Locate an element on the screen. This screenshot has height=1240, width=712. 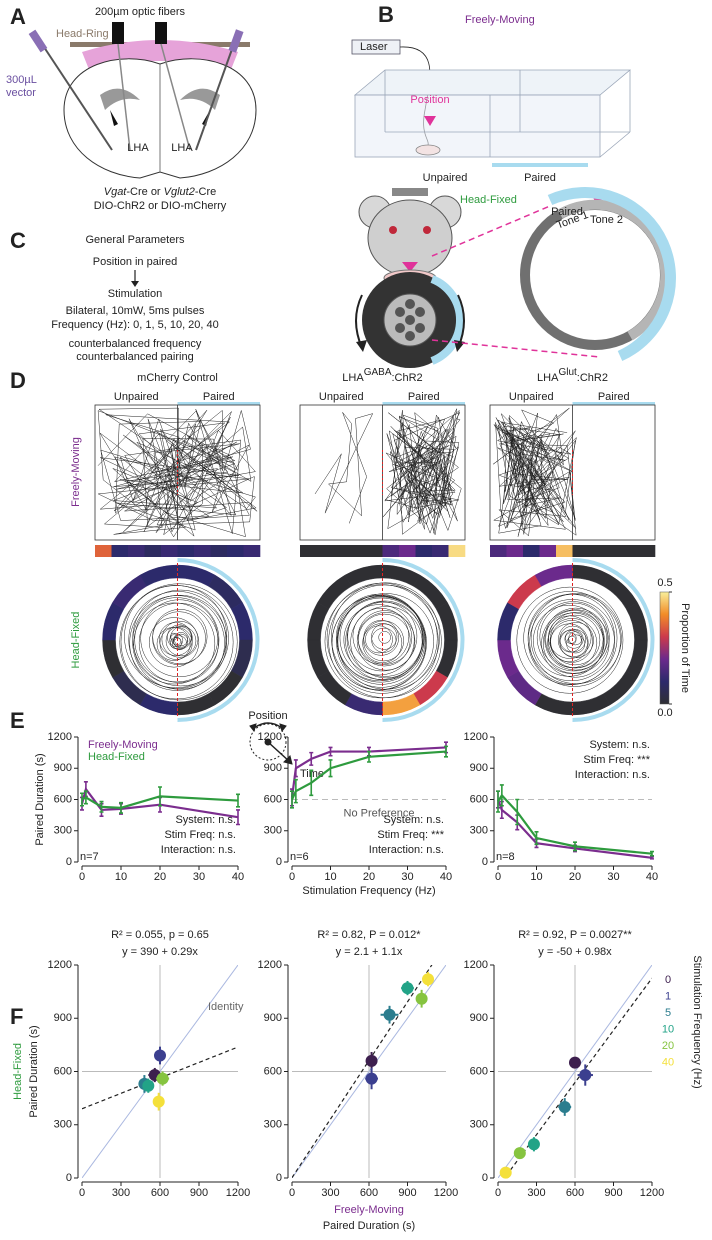
plot-area is located at coordinates (160, 1071).